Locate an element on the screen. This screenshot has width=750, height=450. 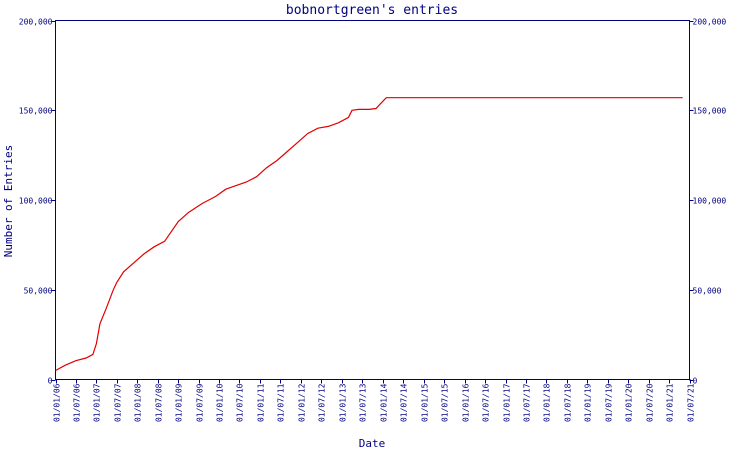
x-tick-label: 01/07/16 is located at coordinates (486, 402).